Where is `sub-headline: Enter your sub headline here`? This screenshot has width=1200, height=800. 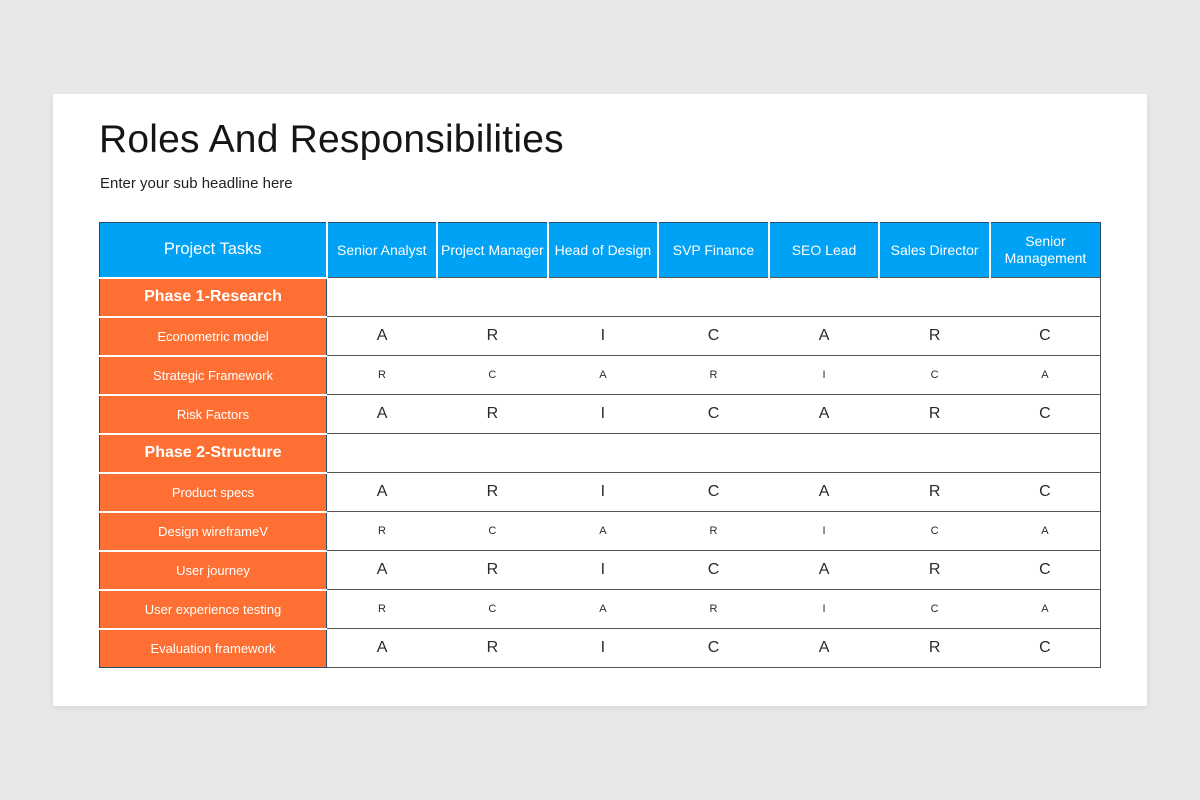 sub-headline: Enter your sub headline here is located at coordinates (196, 183).